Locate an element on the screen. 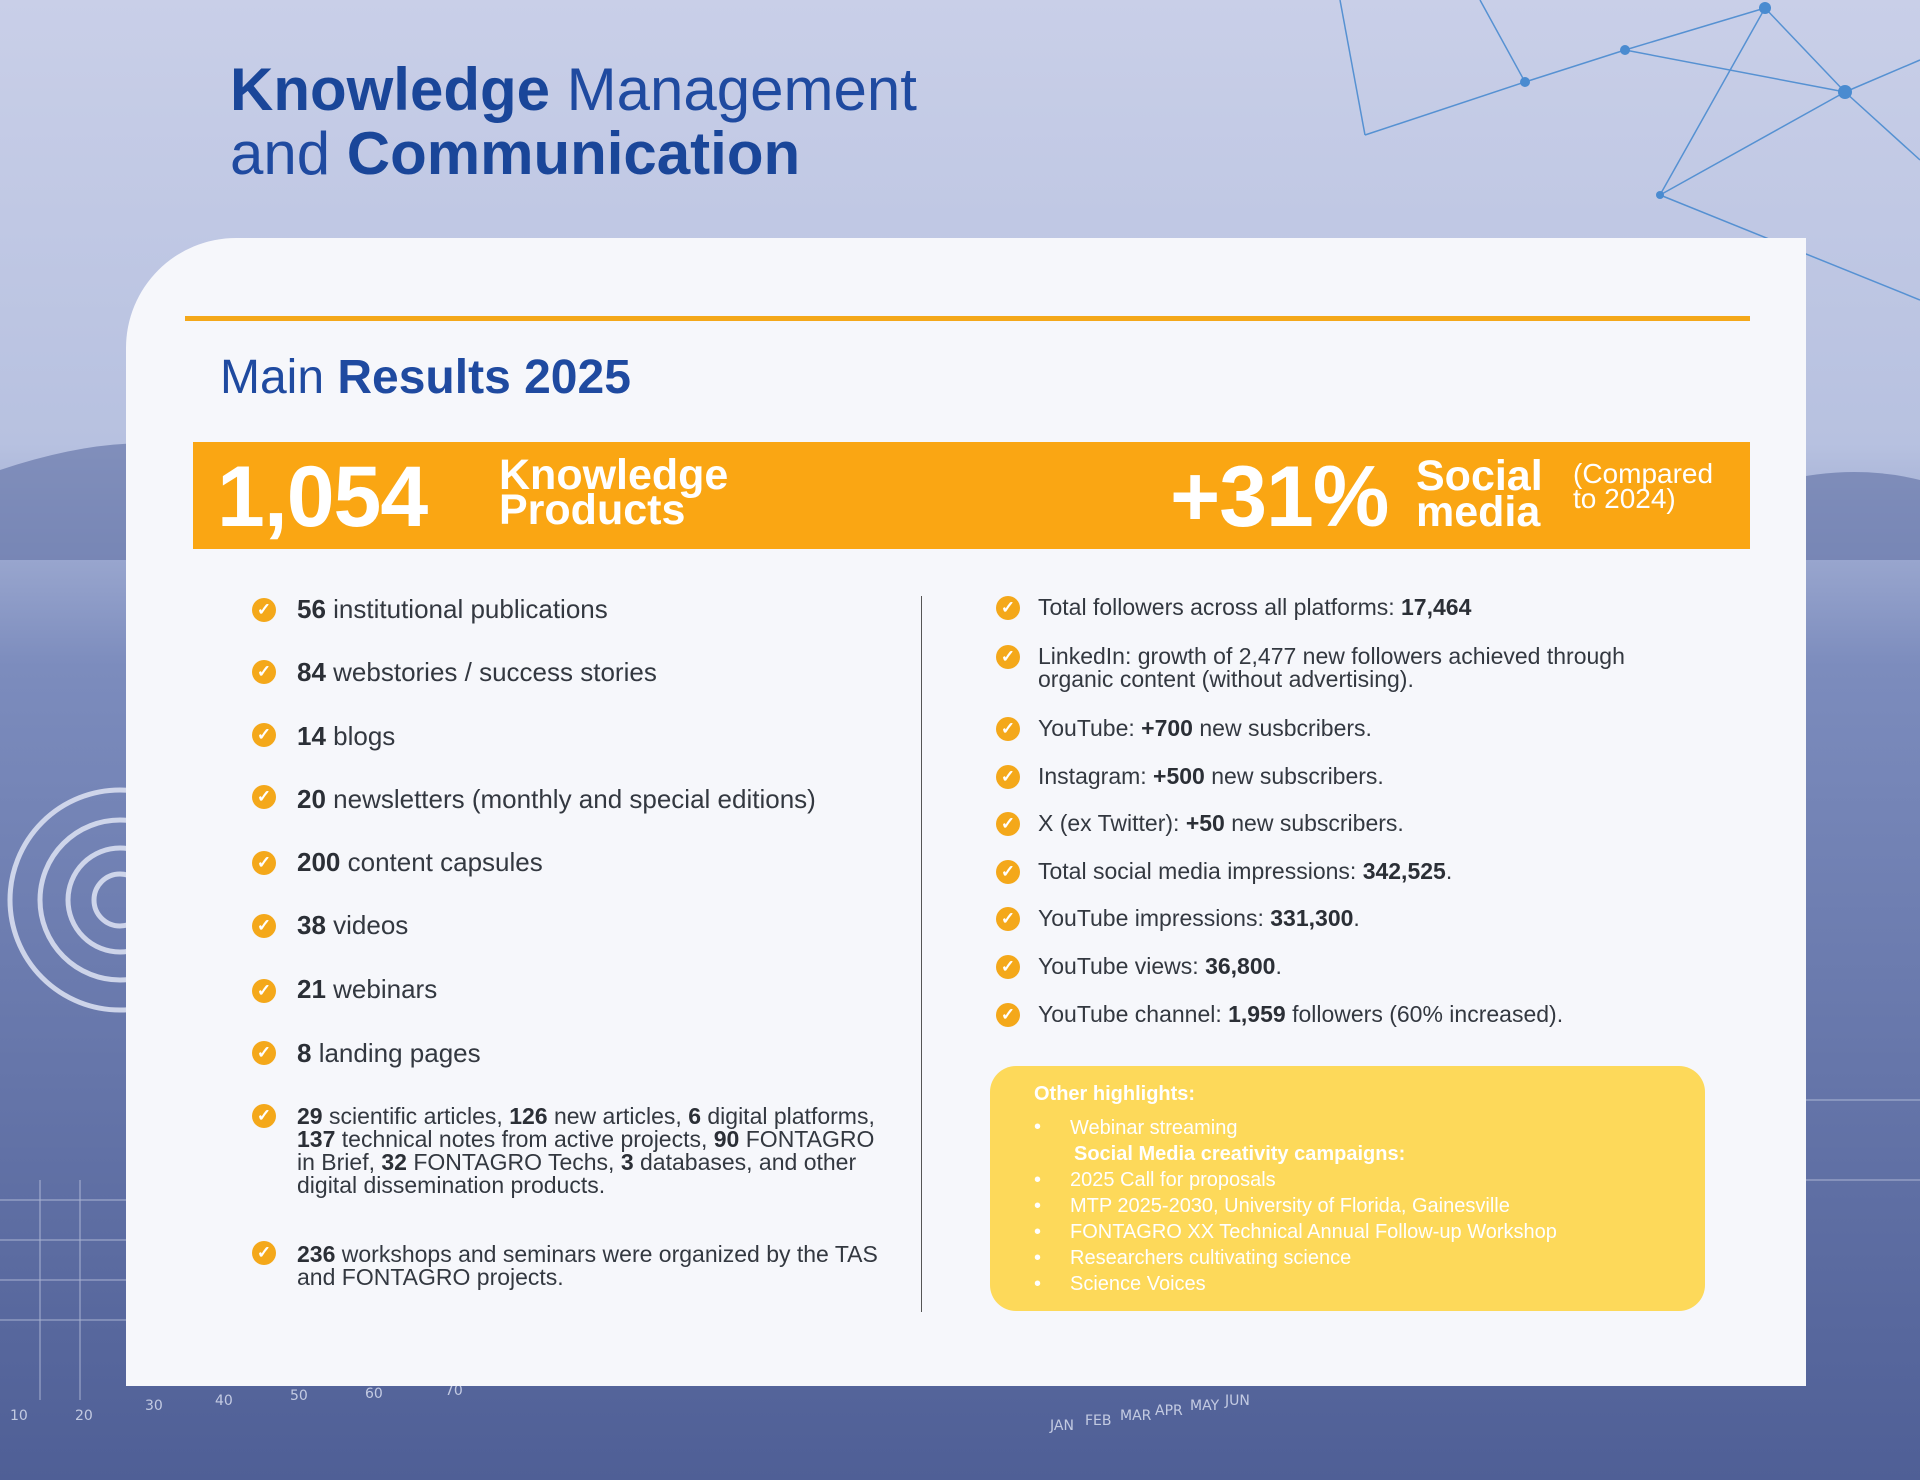 The image size is (1920, 1480). list-item-institutional-publications: 56 institutional publications is located at coordinates (452, 609).